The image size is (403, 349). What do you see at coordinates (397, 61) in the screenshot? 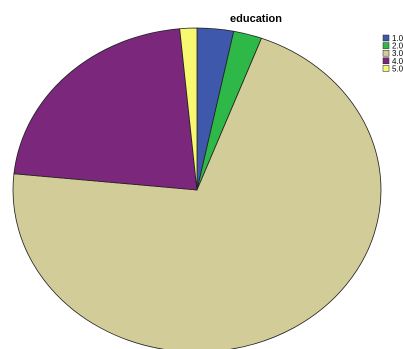
I see `legend-label-4-0: 4.0` at bounding box center [397, 61].